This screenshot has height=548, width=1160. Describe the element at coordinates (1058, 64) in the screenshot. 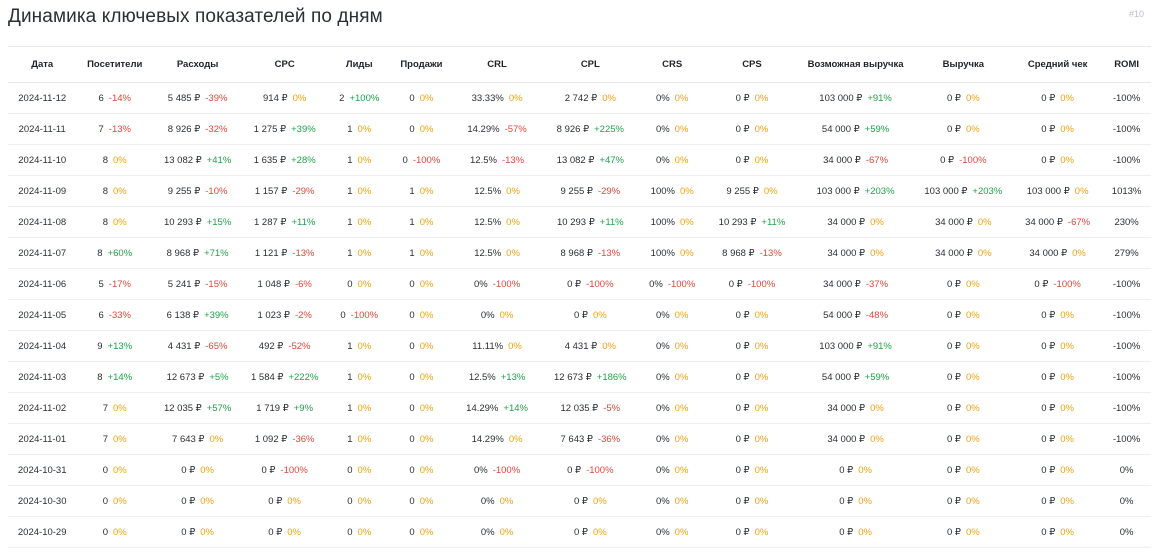

I see `column-header-avg-check: Средний чек` at that location.